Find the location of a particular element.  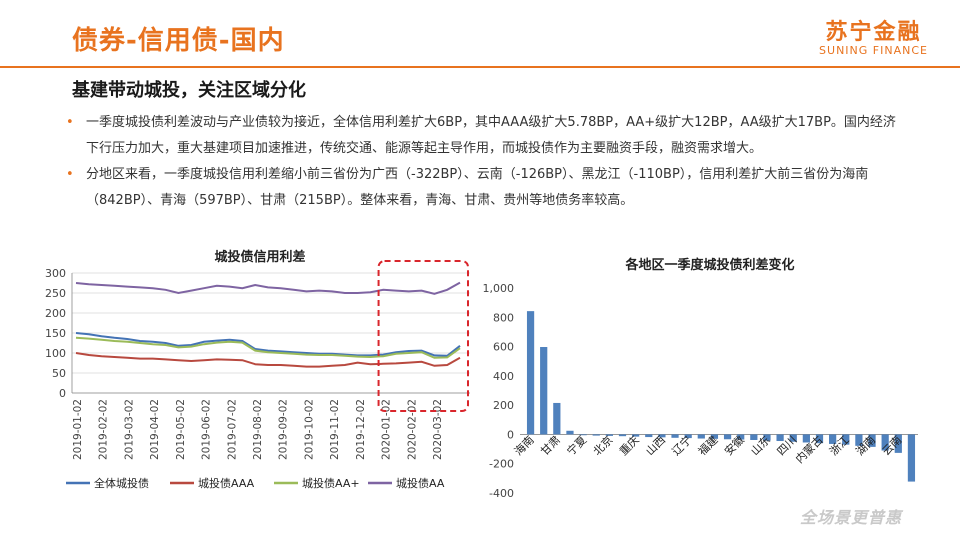

y-tick-label: -200 is located at coordinates (501, 464).